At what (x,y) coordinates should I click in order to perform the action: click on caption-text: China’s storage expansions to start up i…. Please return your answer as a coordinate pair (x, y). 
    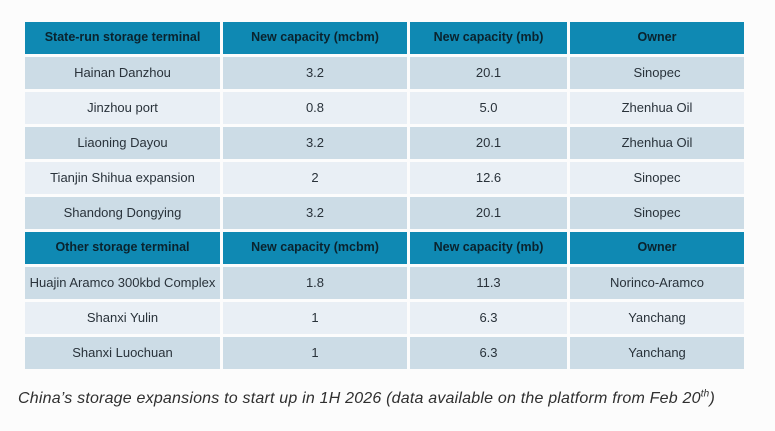
    Looking at the image, I should click on (359, 398).